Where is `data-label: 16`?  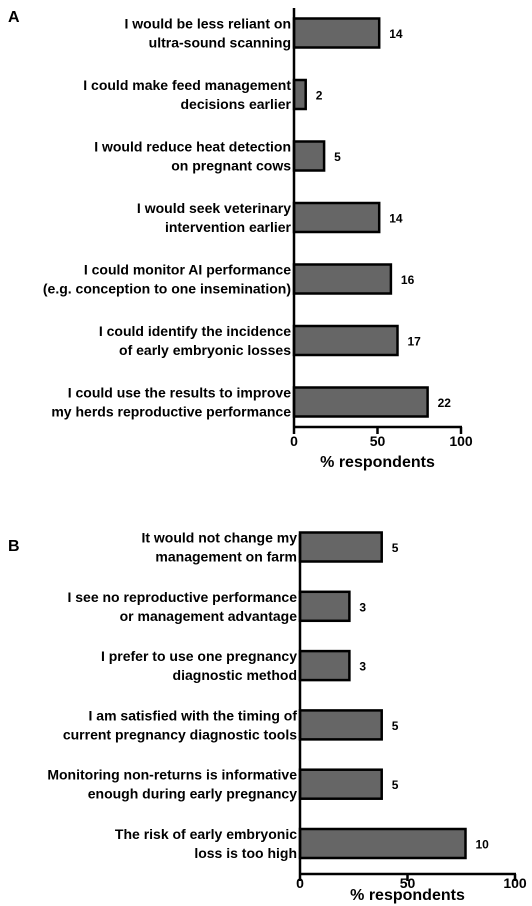 data-label: 16 is located at coordinates (408, 280).